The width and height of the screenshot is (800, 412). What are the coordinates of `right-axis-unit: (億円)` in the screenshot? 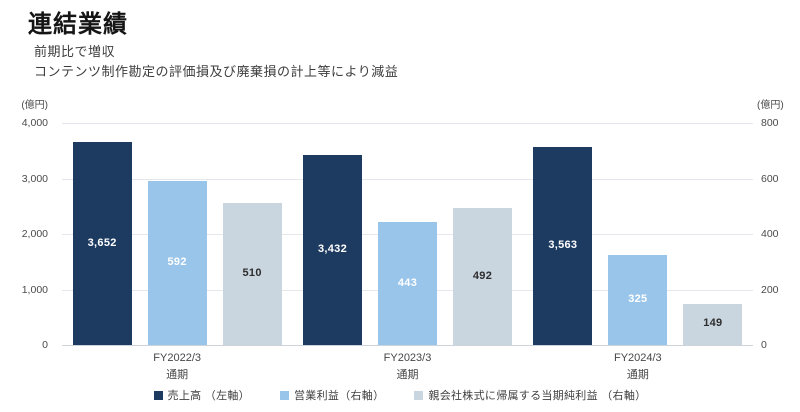 It's located at (770, 105).